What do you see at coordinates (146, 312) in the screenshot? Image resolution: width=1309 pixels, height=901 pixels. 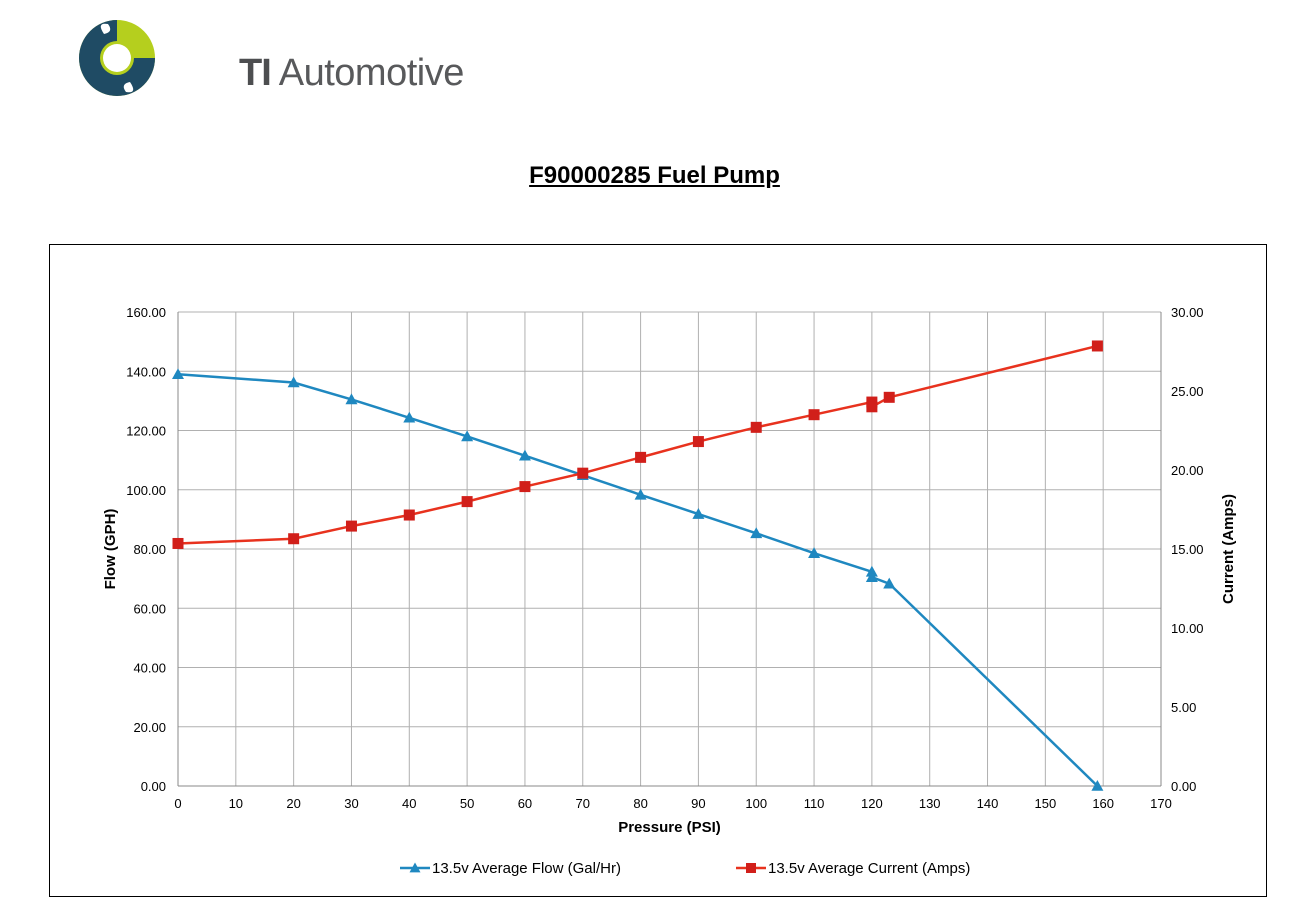 I see `y-tick-label: 160.00` at bounding box center [146, 312].